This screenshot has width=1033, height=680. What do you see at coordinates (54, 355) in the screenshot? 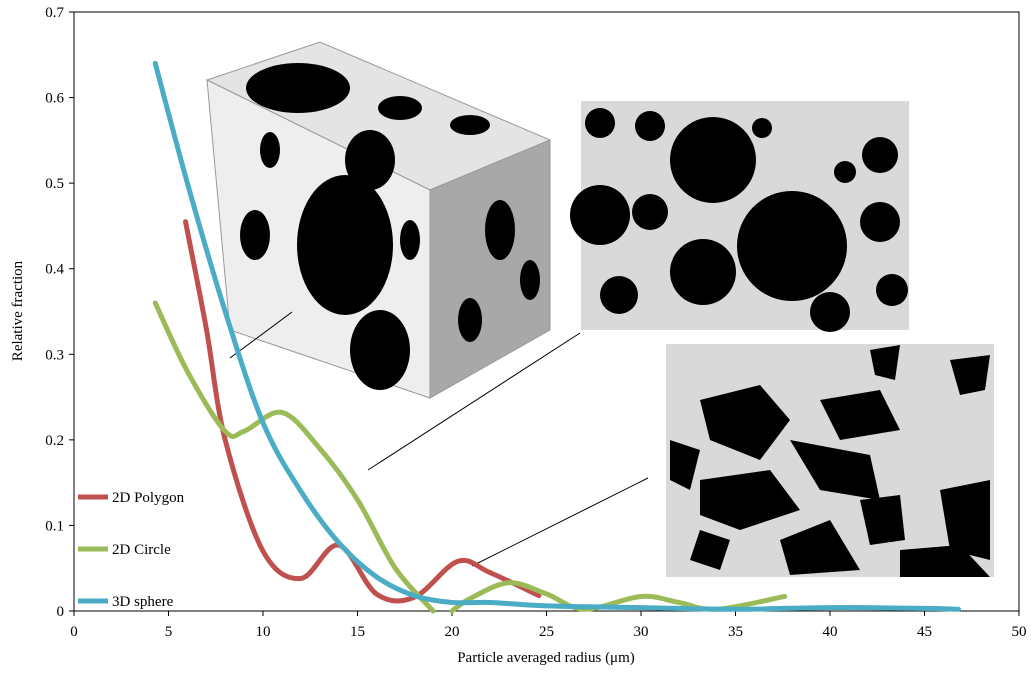
I see `y-tick-label: 0.3` at bounding box center [54, 355].